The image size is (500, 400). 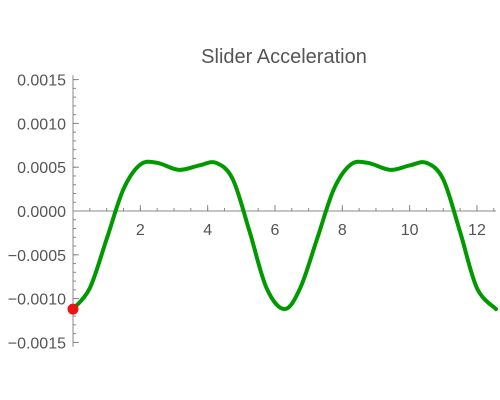 I want to click on x-tick-label: 6, so click(x=275, y=230).